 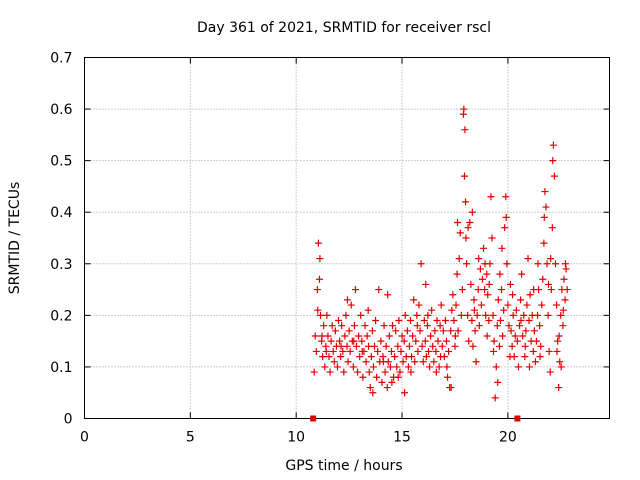 What do you see at coordinates (296, 438) in the screenshot?
I see `x-tick-label: 10` at bounding box center [296, 438].